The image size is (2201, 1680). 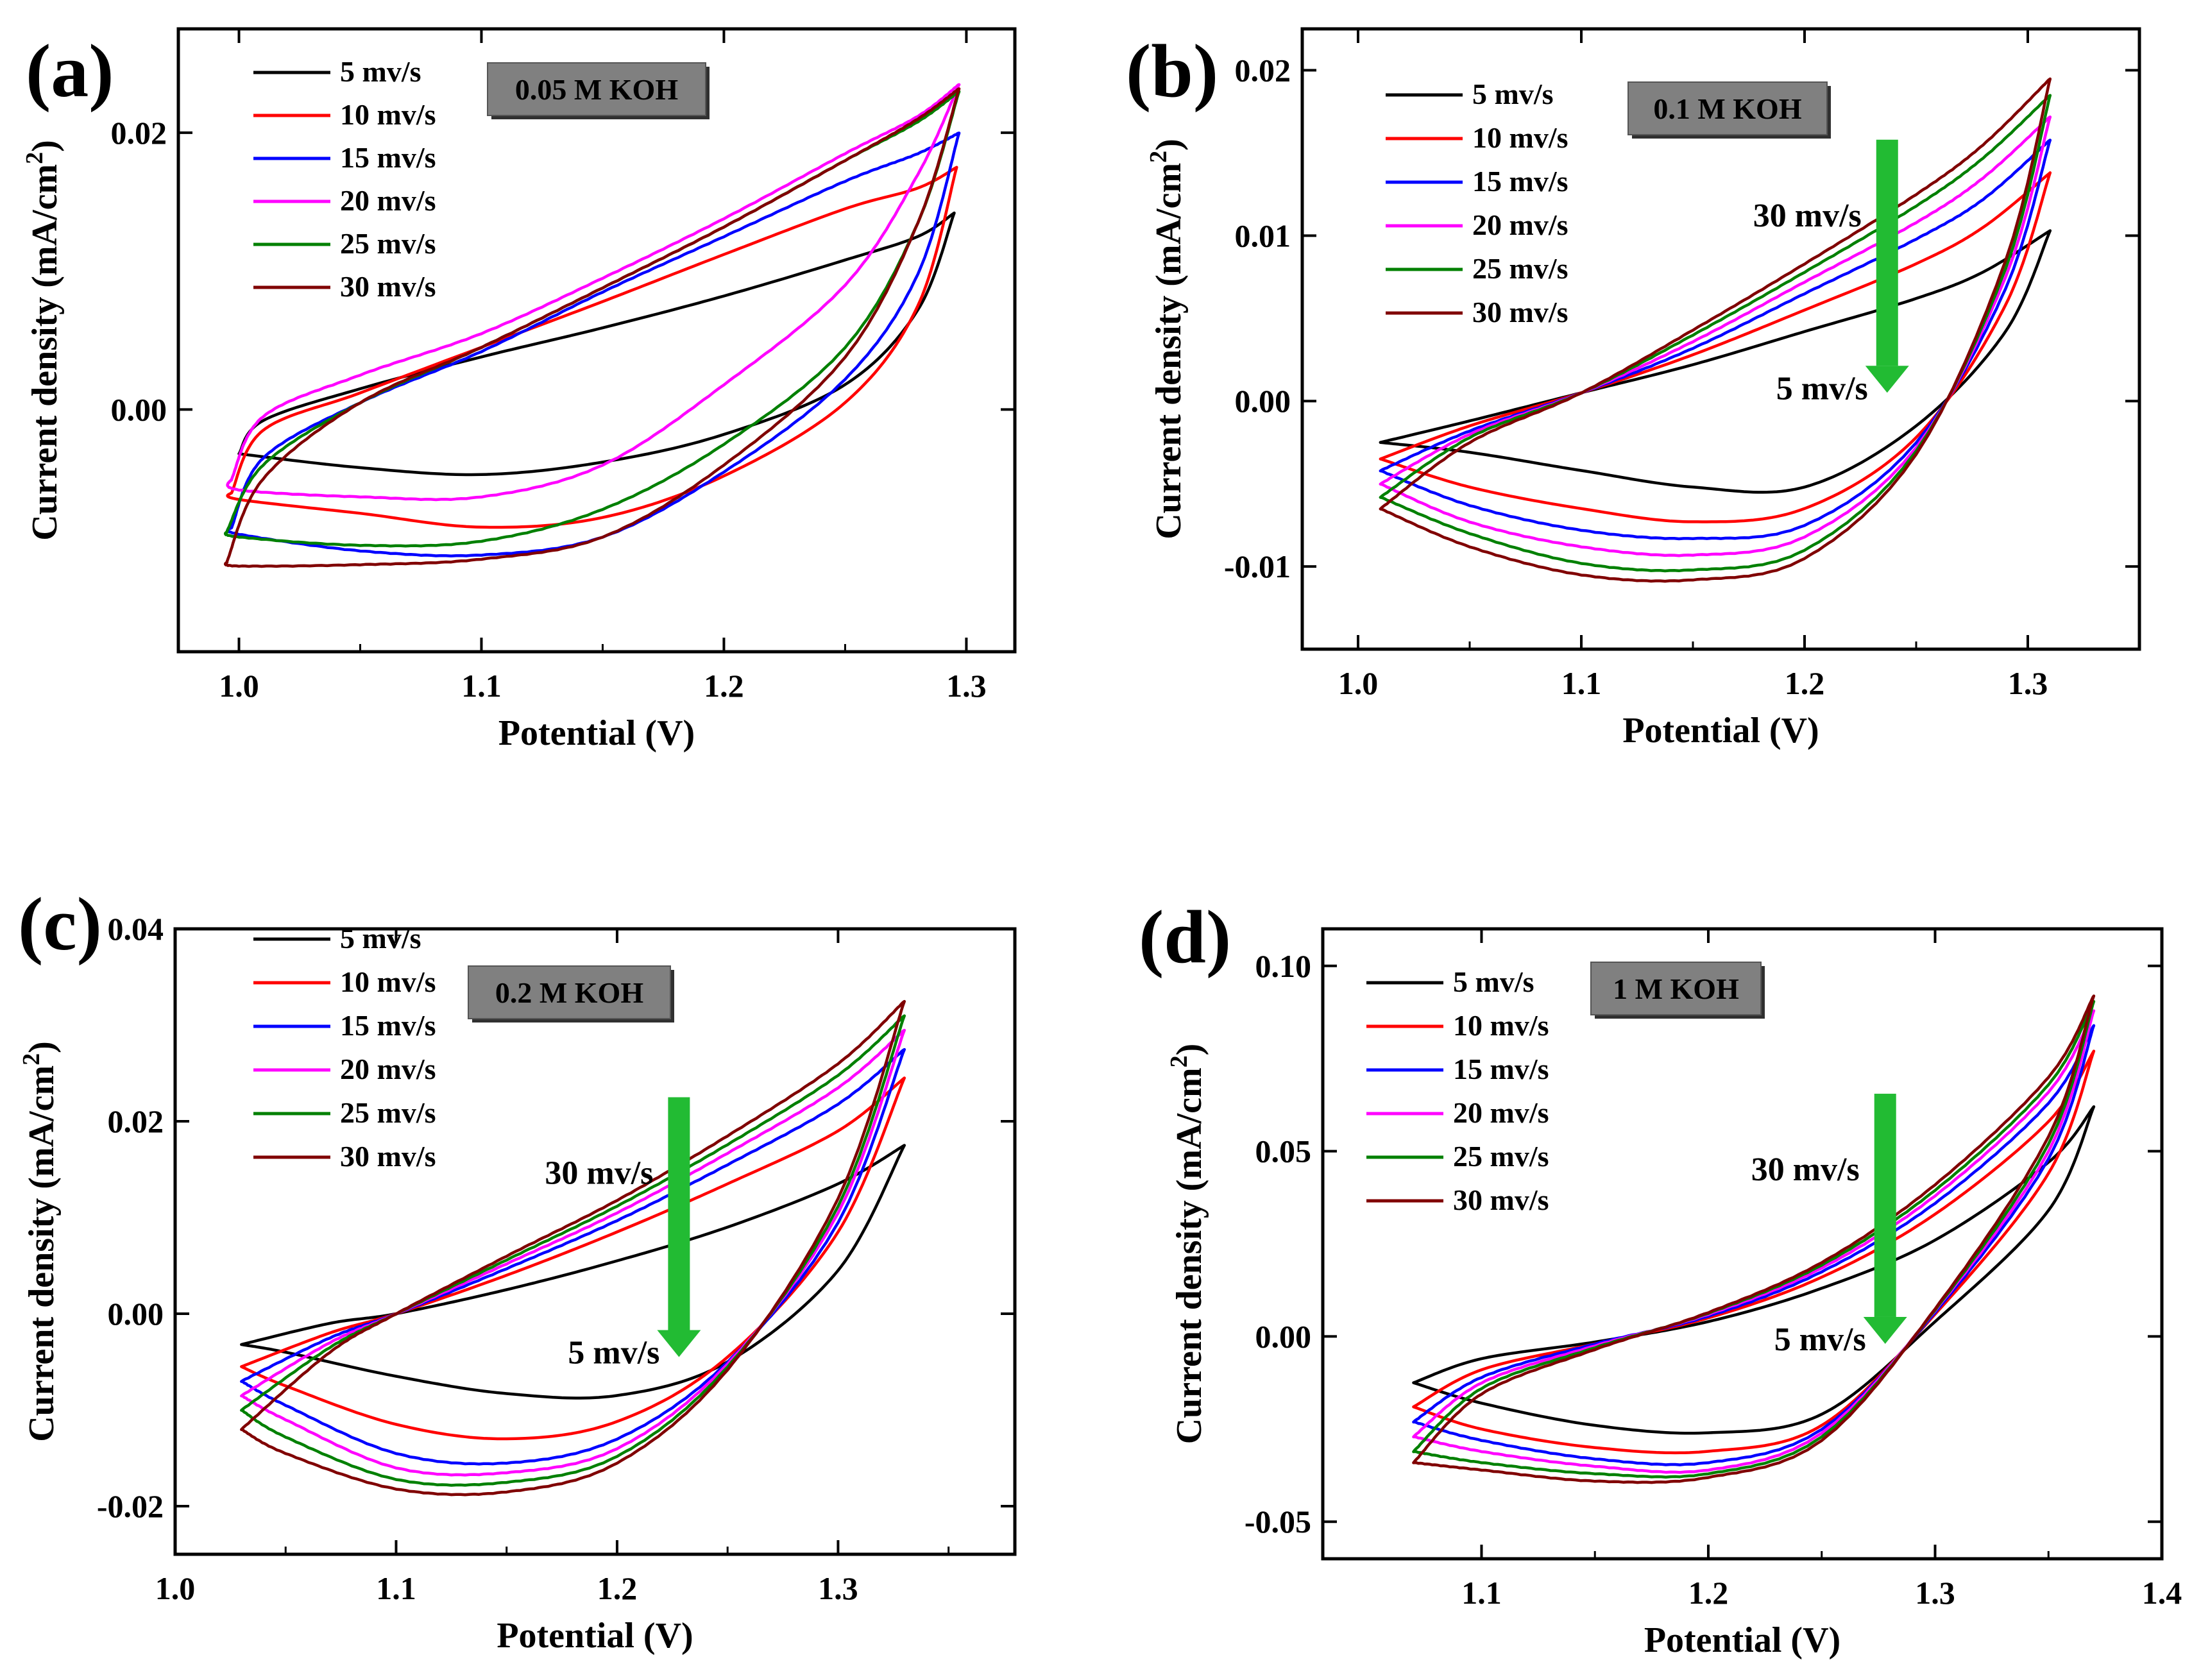 I want to click on badge-text: 0.1 M KOH, so click(x=1727, y=109).